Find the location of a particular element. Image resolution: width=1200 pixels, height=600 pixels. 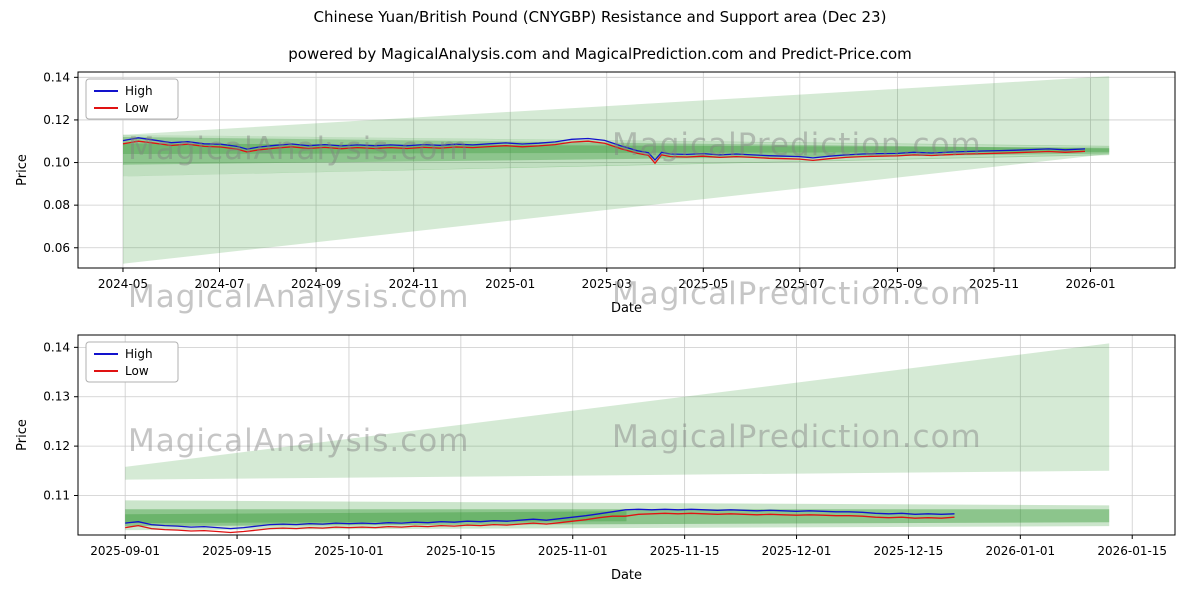

x-tick-label: 2025-11-15 is located at coordinates (685, 551).